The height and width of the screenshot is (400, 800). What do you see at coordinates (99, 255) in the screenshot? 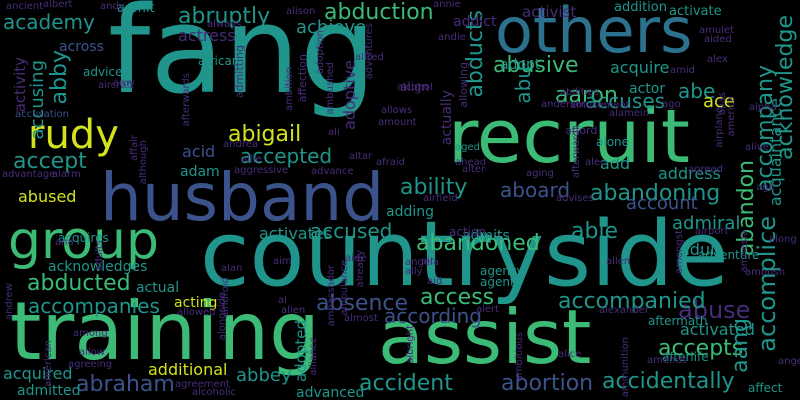
I see `word-adults: adults` at bounding box center [99, 255].